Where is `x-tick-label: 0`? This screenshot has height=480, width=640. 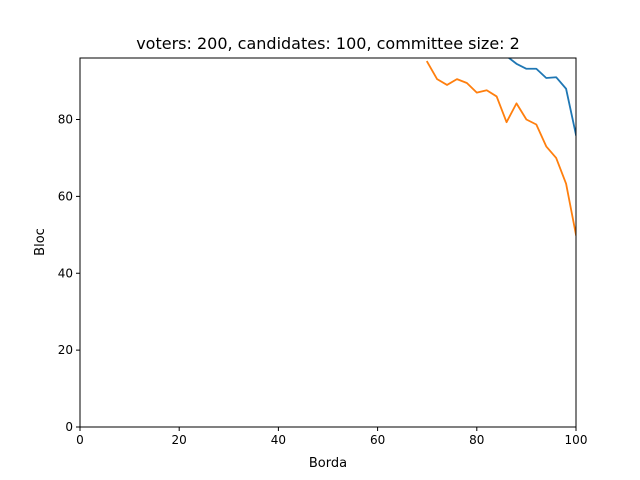 x-tick-label: 0 is located at coordinates (80, 440).